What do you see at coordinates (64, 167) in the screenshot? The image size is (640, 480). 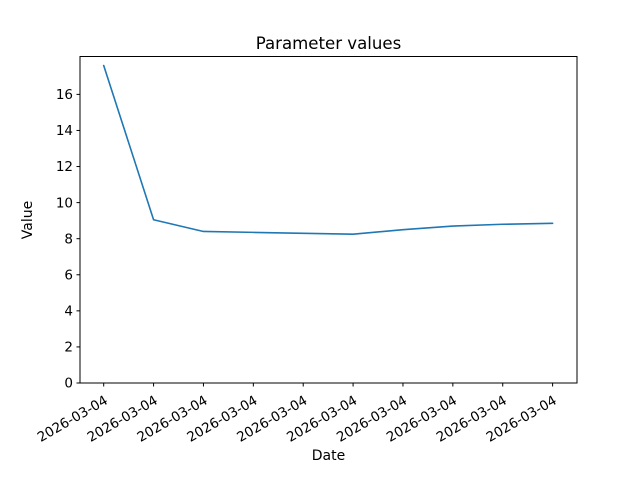 I see `y-tick-label: 12` at bounding box center [64, 167].